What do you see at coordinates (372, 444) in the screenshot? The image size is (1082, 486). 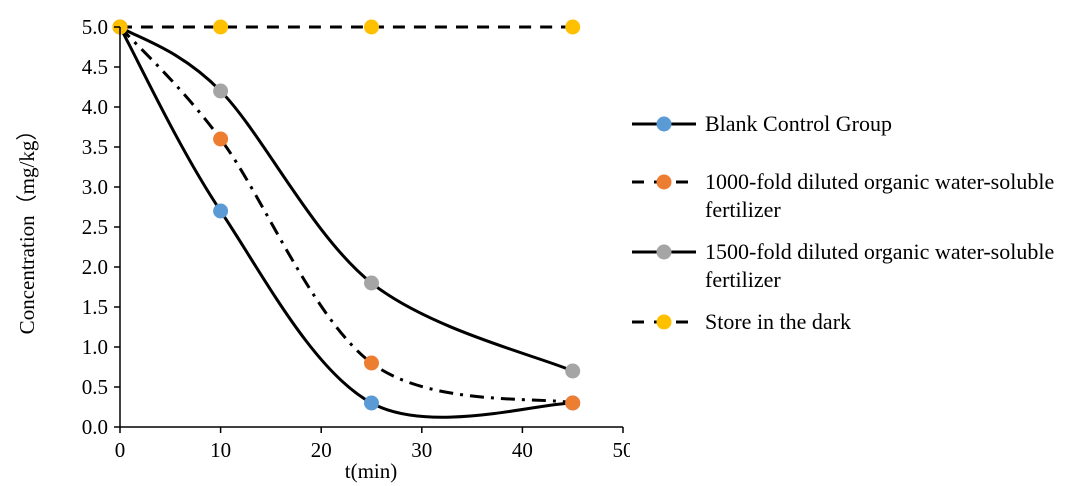 I see `x-axis-ticks: 0 10 20 30 40 50` at bounding box center [372, 444].